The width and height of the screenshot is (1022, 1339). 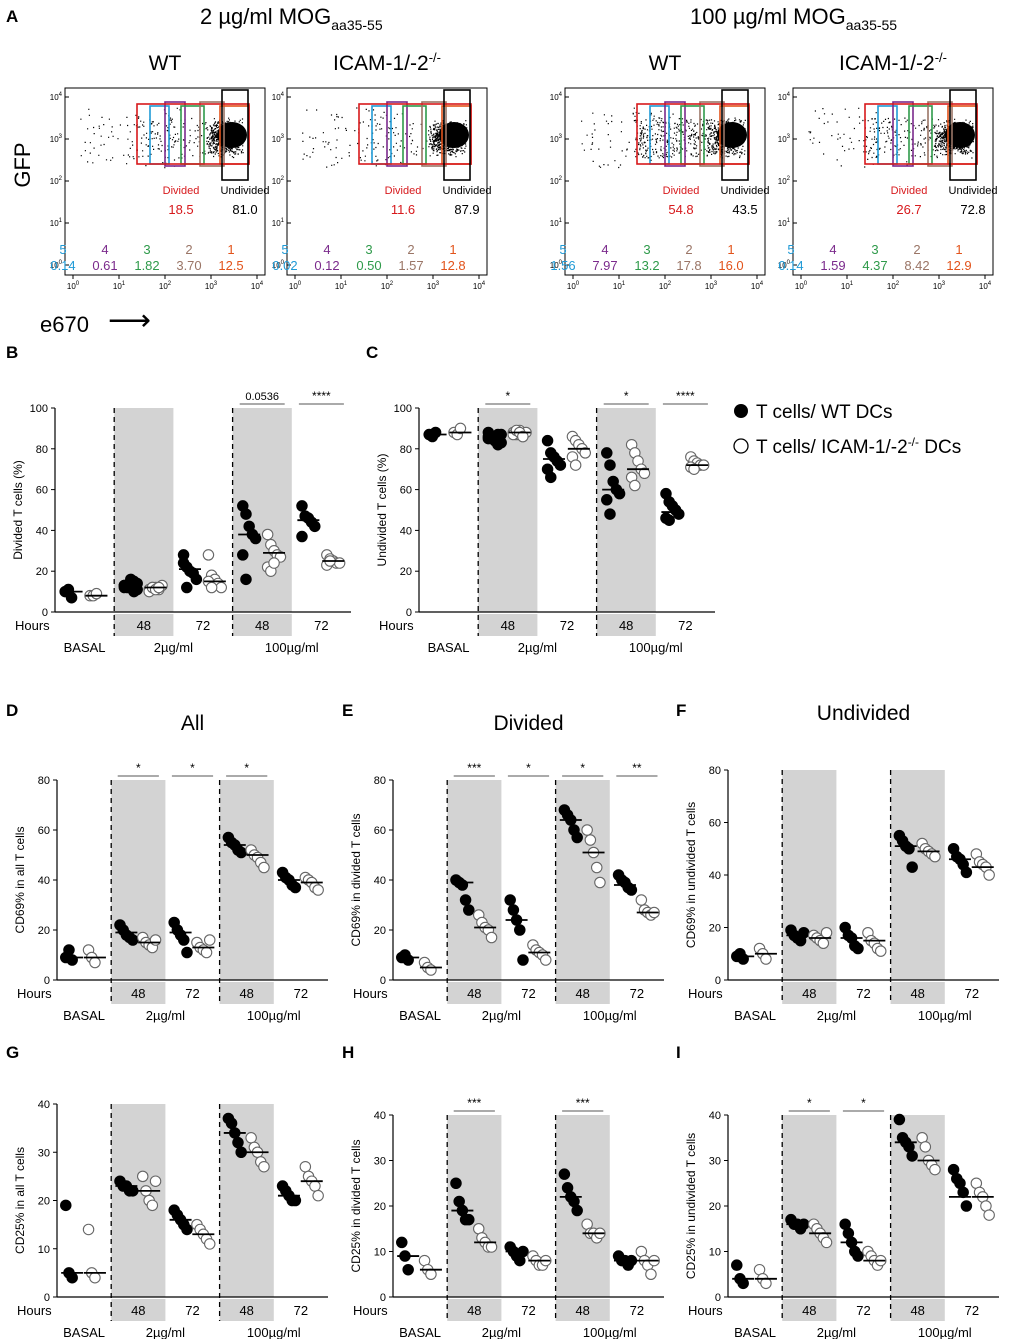 What do you see at coordinates (583, 1103) in the screenshot?
I see `significance-label: ***` at bounding box center [583, 1103].